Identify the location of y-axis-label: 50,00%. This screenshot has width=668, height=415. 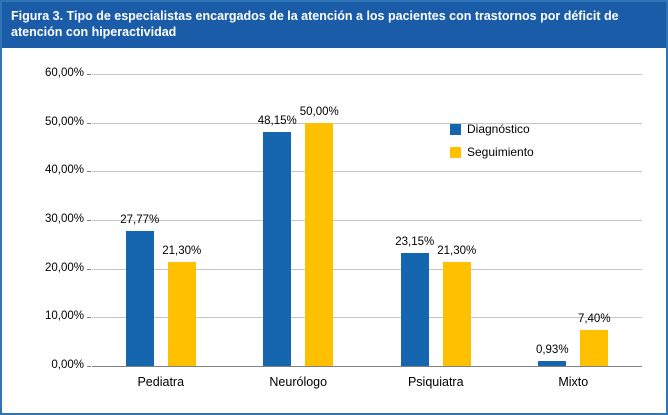
(64, 121).